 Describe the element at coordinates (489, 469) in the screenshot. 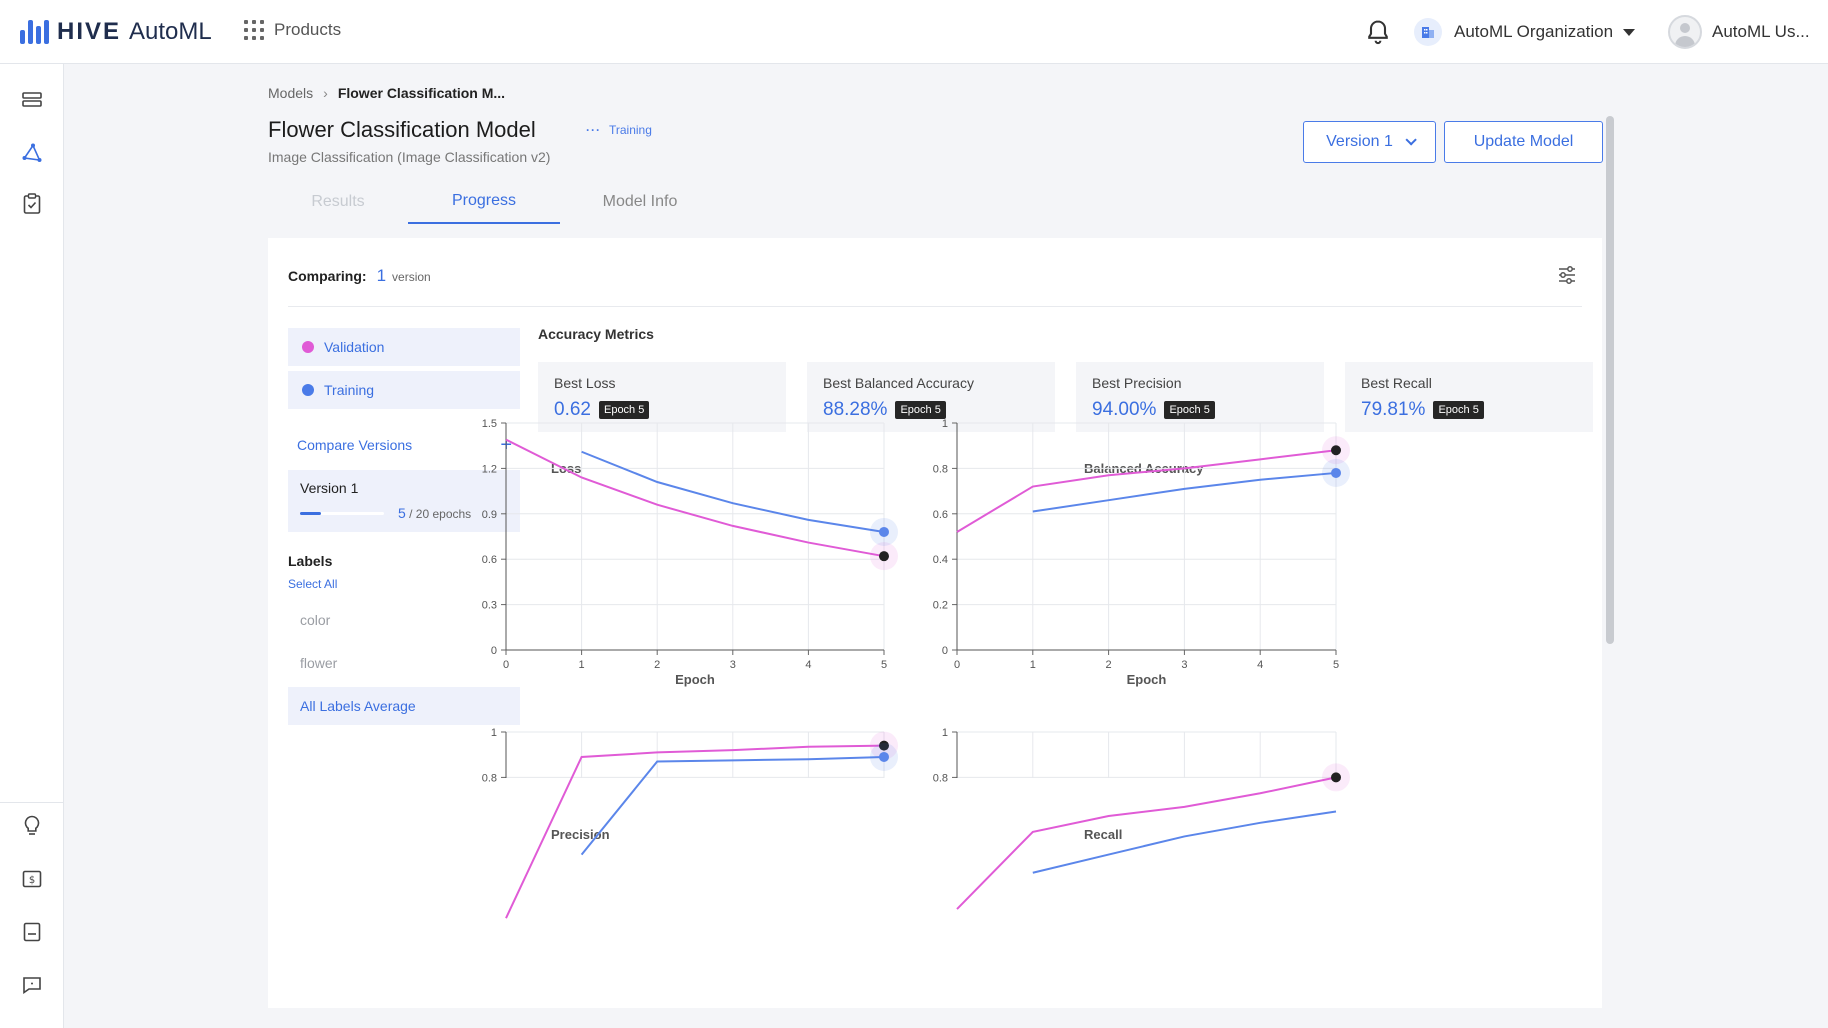

I see `y-tick-label: 1.2` at that location.